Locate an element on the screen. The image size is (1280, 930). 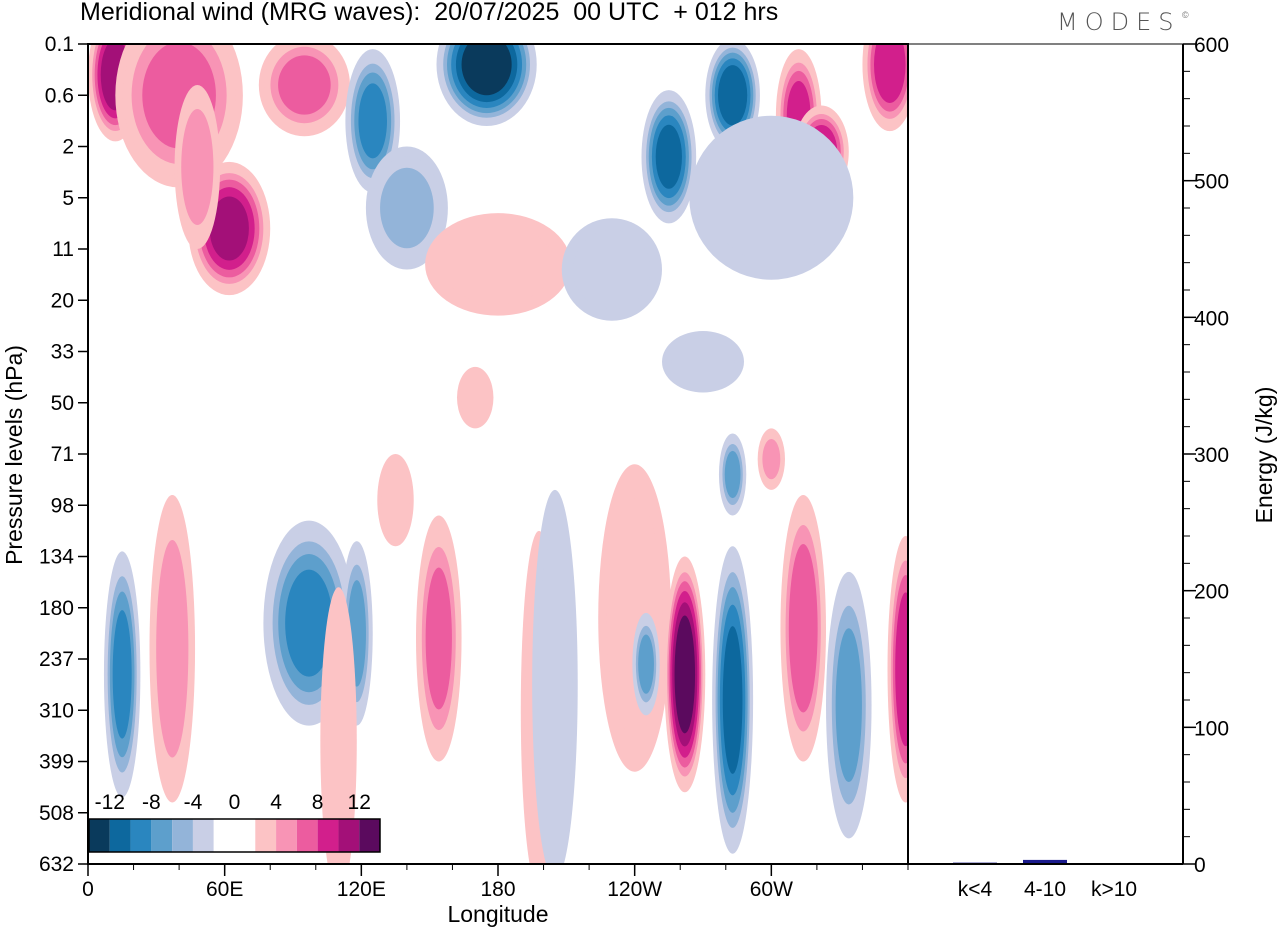
x-tick-label: 120E is located at coordinates (361, 889).